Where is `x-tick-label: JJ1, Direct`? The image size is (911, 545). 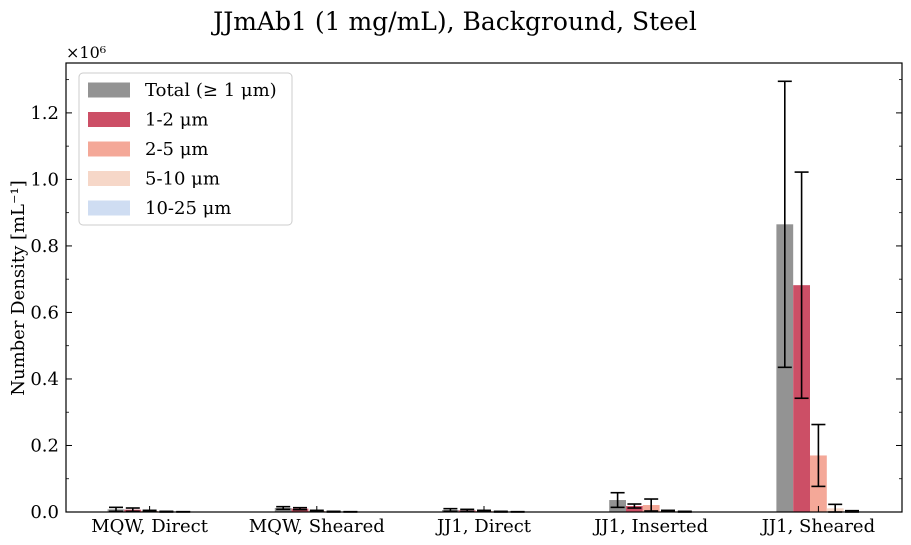
x-tick-label: JJ1, Direct is located at coordinates (483, 526).